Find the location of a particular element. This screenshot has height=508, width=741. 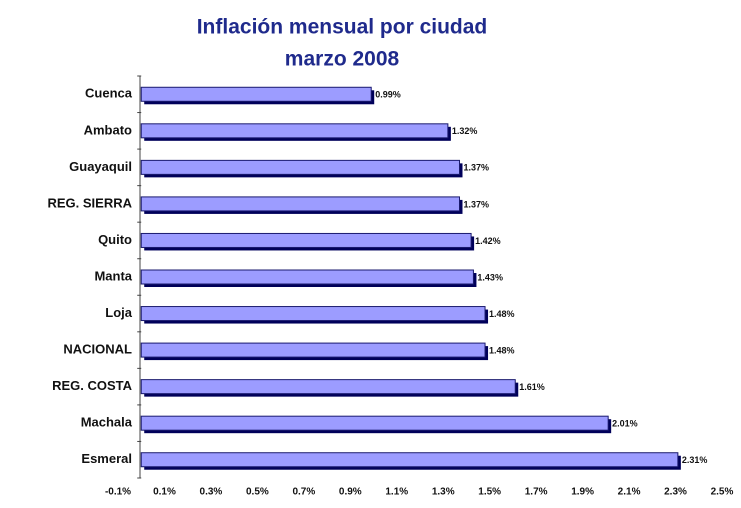

x-tick-label: 2.1% is located at coordinates (629, 492).